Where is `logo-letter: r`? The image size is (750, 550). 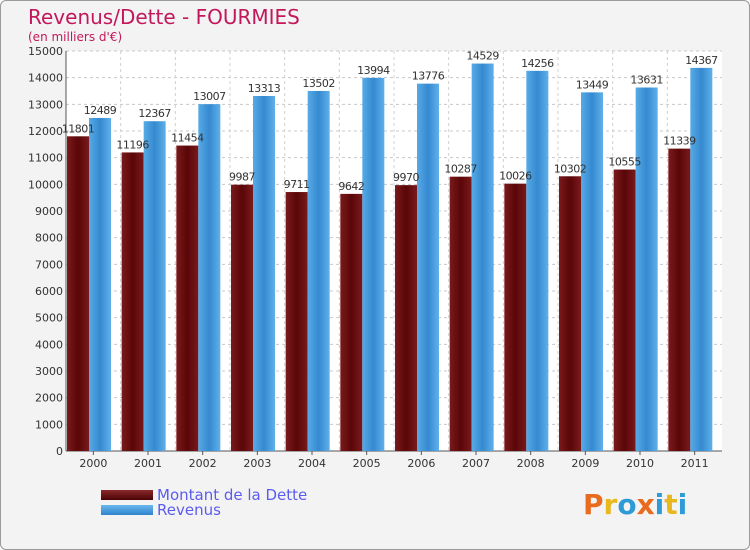
logo-letter: r is located at coordinates (610, 504).